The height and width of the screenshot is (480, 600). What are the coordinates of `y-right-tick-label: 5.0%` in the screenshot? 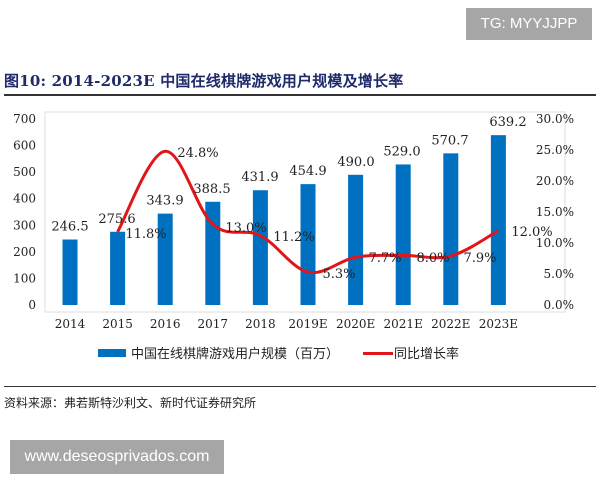 It's located at (559, 274).